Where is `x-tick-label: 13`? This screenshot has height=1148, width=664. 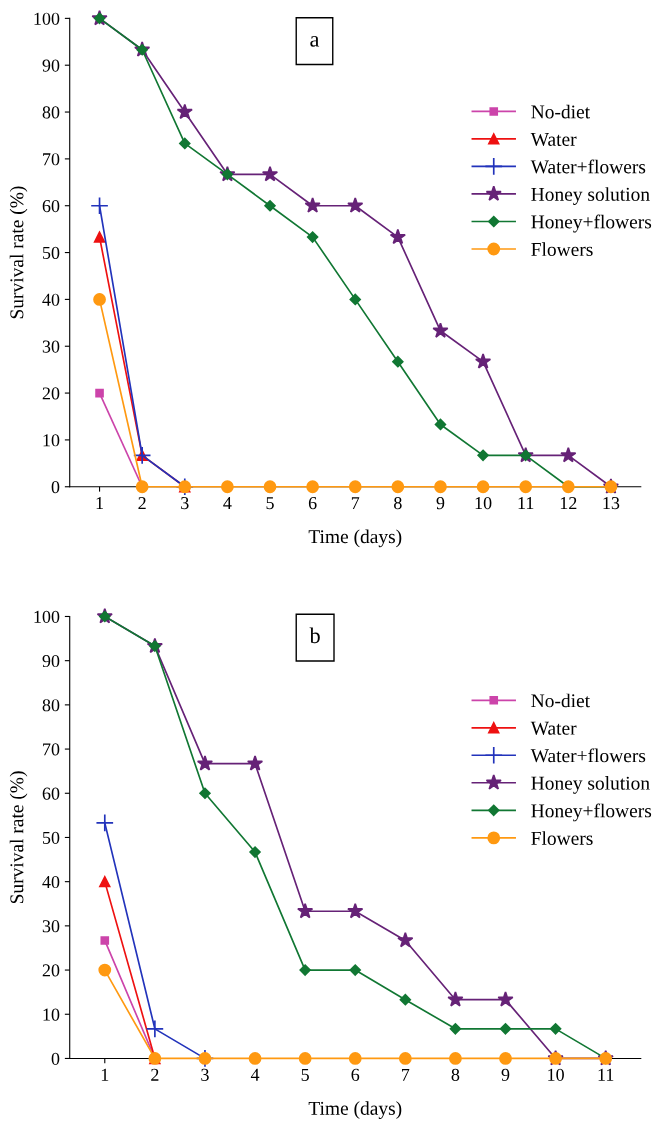
x-tick-label: 13 is located at coordinates (611, 503).